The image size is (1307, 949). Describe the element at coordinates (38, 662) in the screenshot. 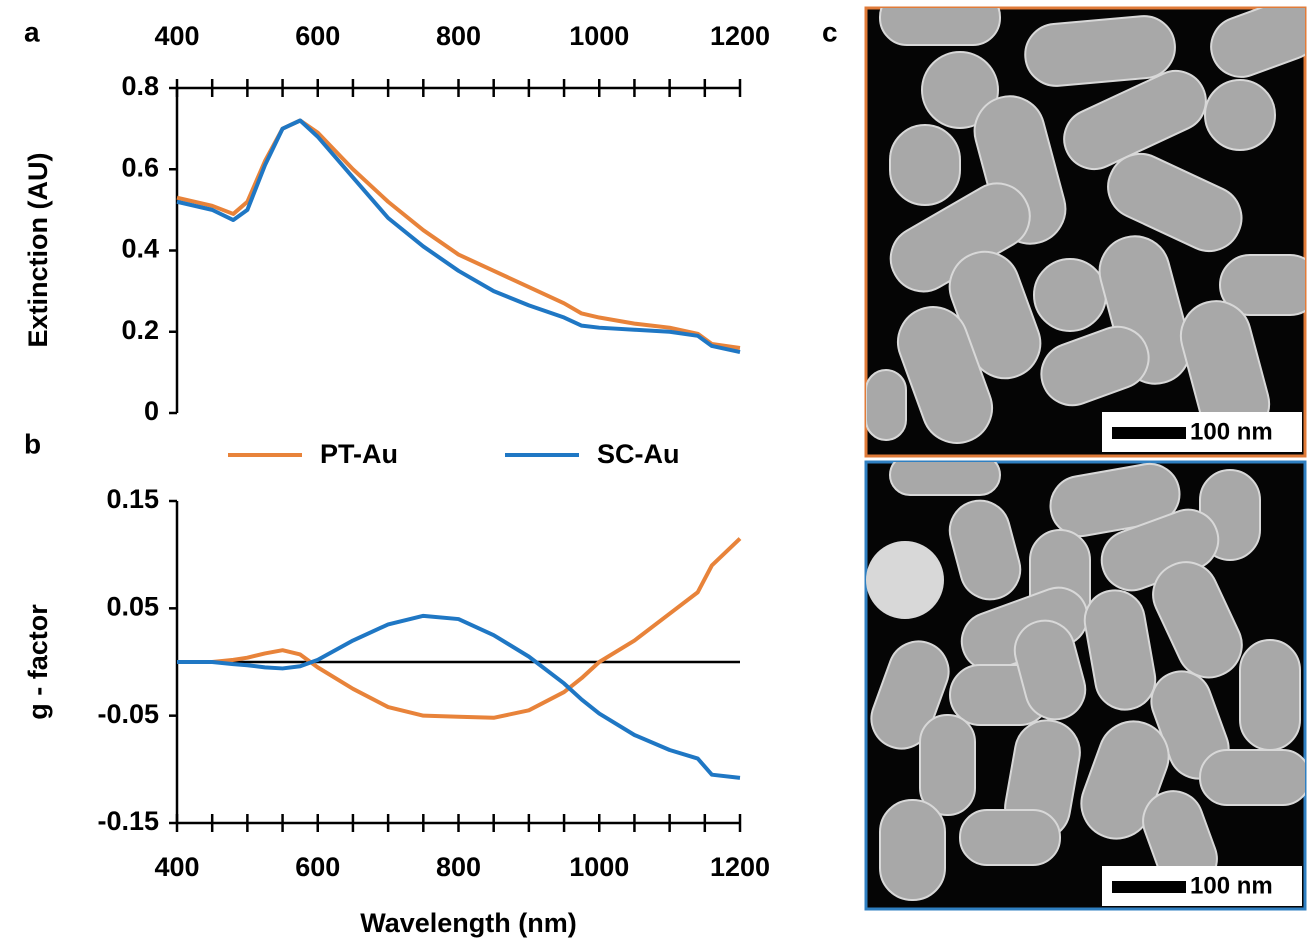

I see `y-axis-label: g - factor` at that location.